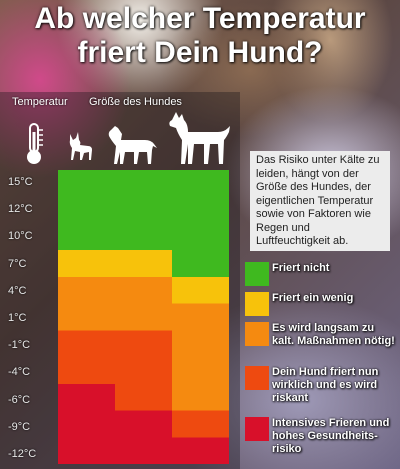 The width and height of the screenshot is (400, 469). I want to click on legend-label-line: hohes Gesundheits-, so click(325, 436).